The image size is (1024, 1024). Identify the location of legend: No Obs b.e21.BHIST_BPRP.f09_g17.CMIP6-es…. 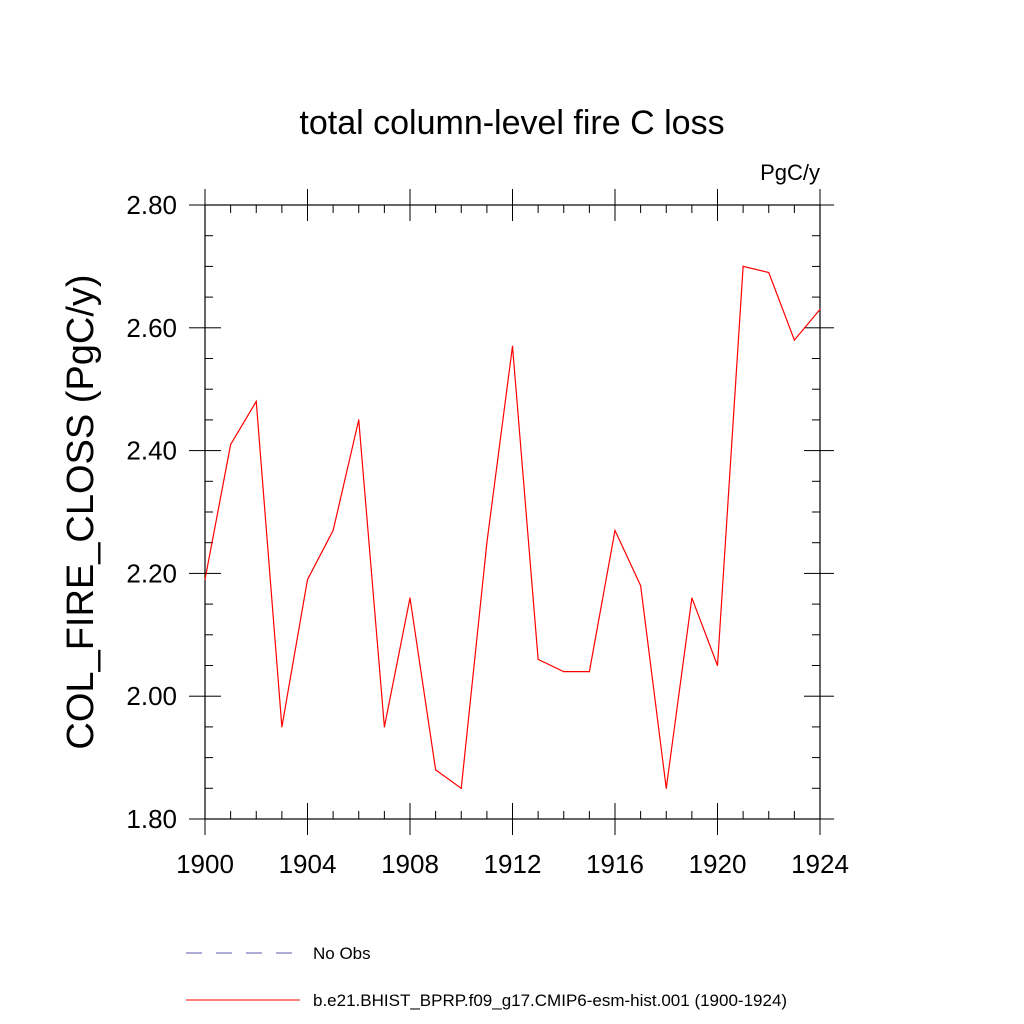
(486, 977).